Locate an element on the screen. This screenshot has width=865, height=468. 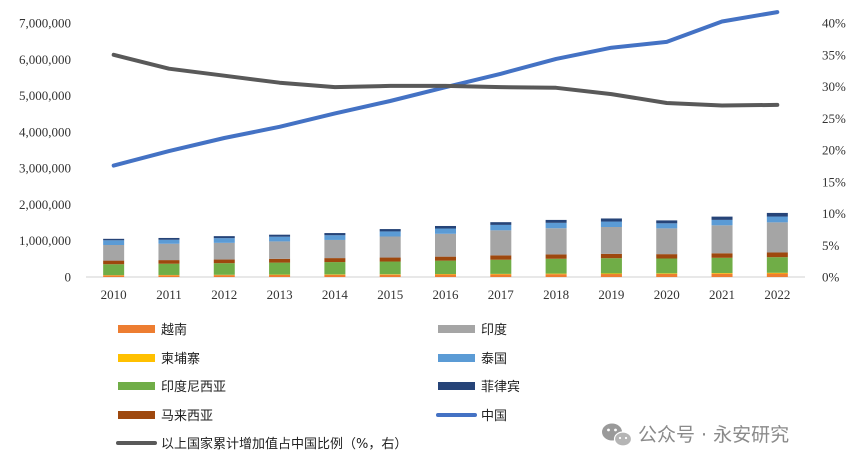
y-right-tick-label: 15% is located at coordinates (834, 181).